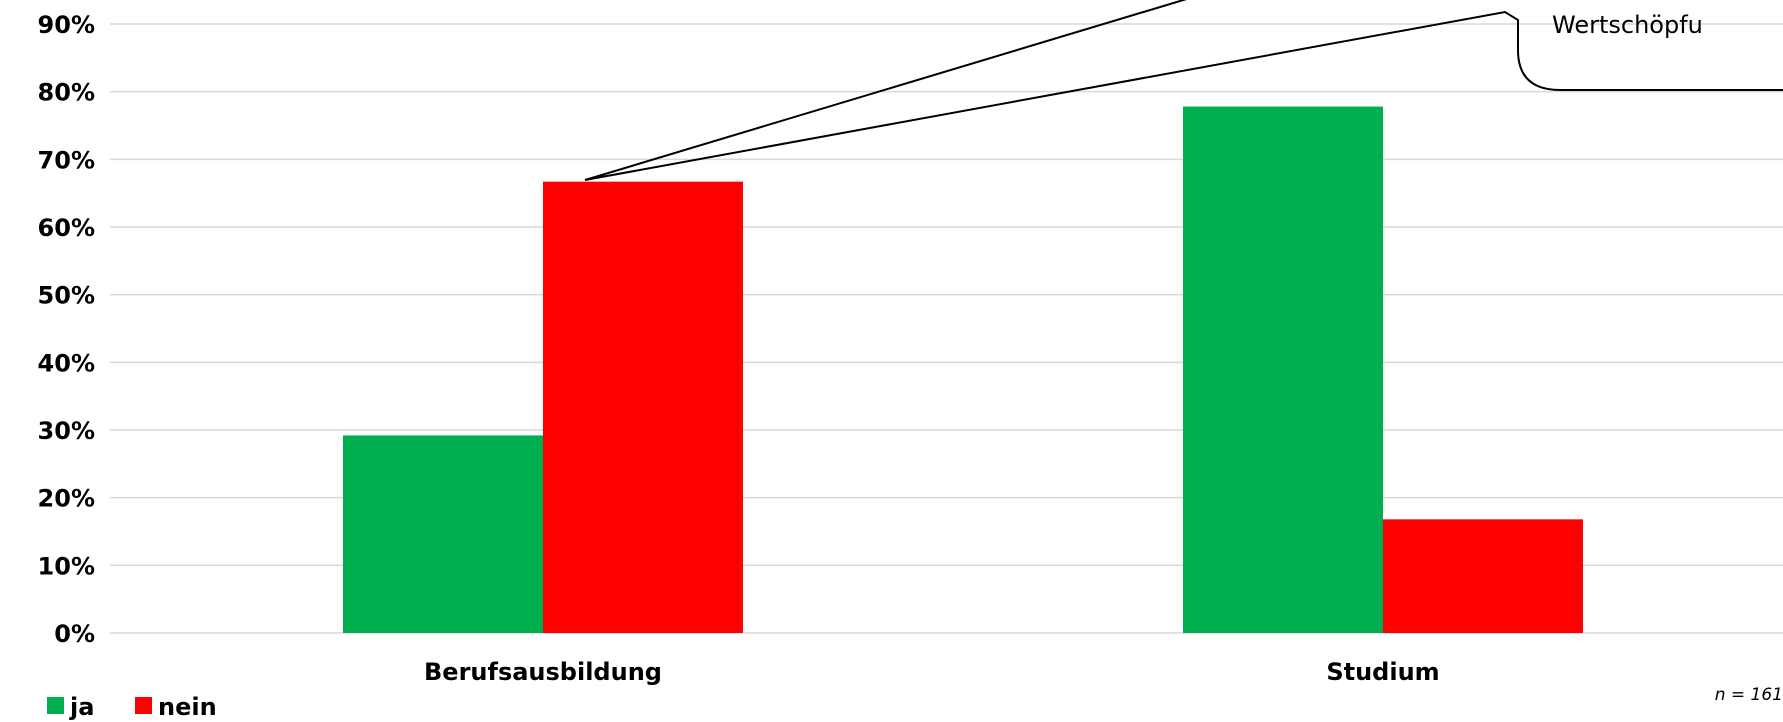 This screenshot has width=1783, height=722. What do you see at coordinates (66, 431) in the screenshot?
I see `y-tick-label: 30%` at bounding box center [66, 431].